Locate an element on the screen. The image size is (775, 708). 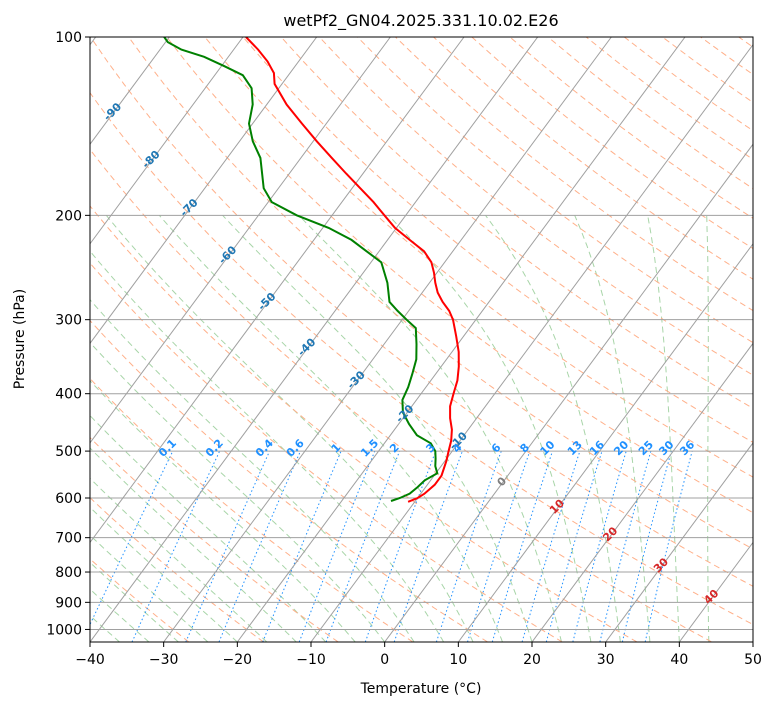
x-tick-label: −20 is located at coordinates (238, 660).